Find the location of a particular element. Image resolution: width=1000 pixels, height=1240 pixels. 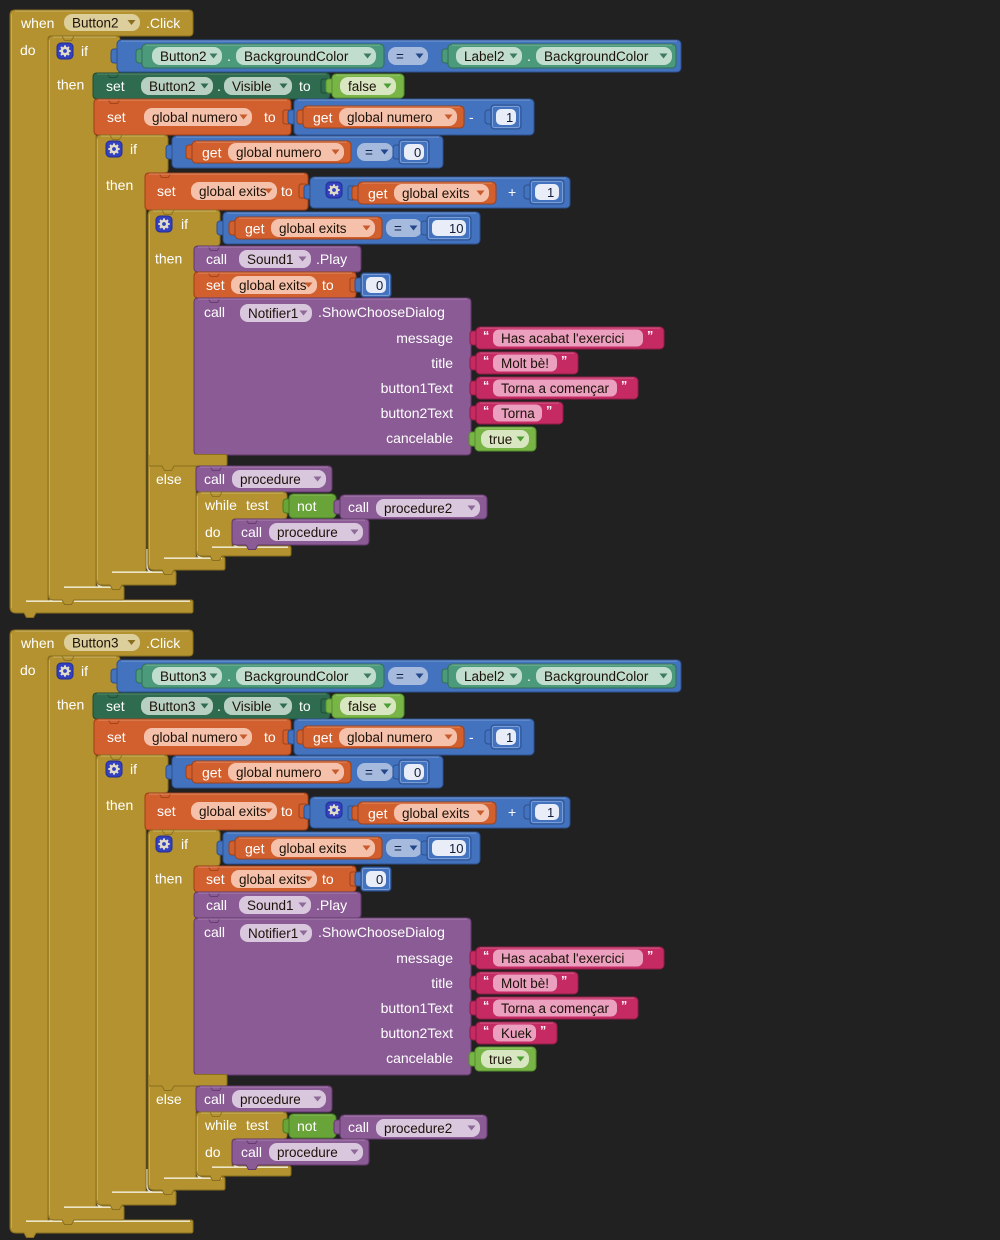

svg-text: when is located at coordinates (37, 23).